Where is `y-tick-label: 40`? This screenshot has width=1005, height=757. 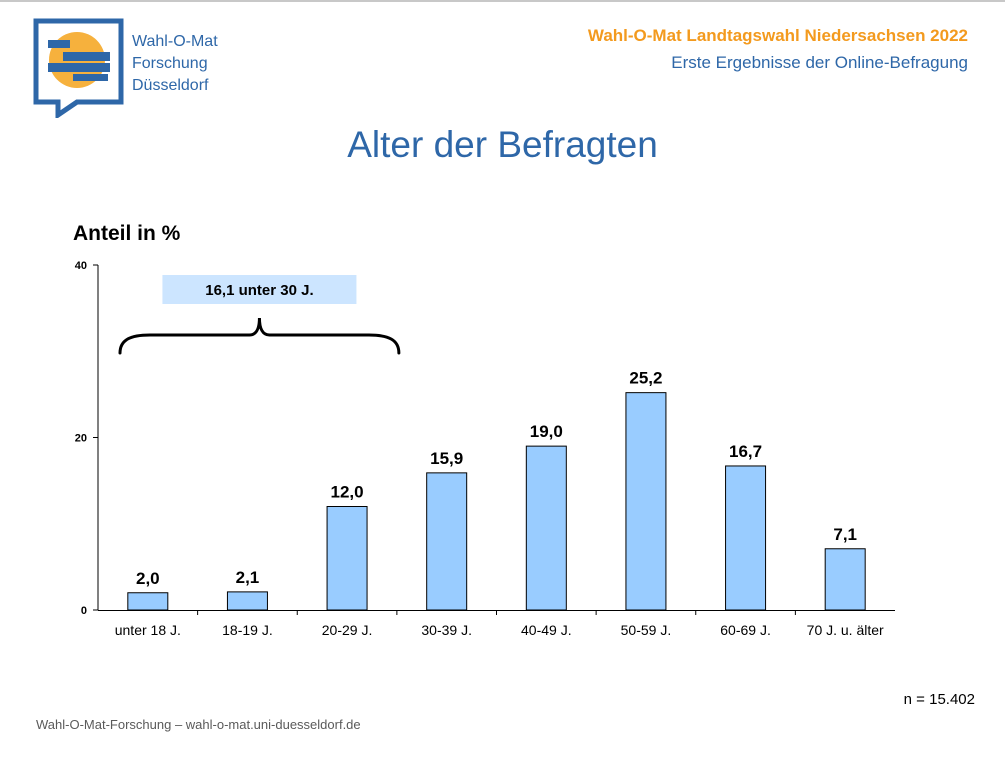
y-tick-label: 40 is located at coordinates (81, 266).